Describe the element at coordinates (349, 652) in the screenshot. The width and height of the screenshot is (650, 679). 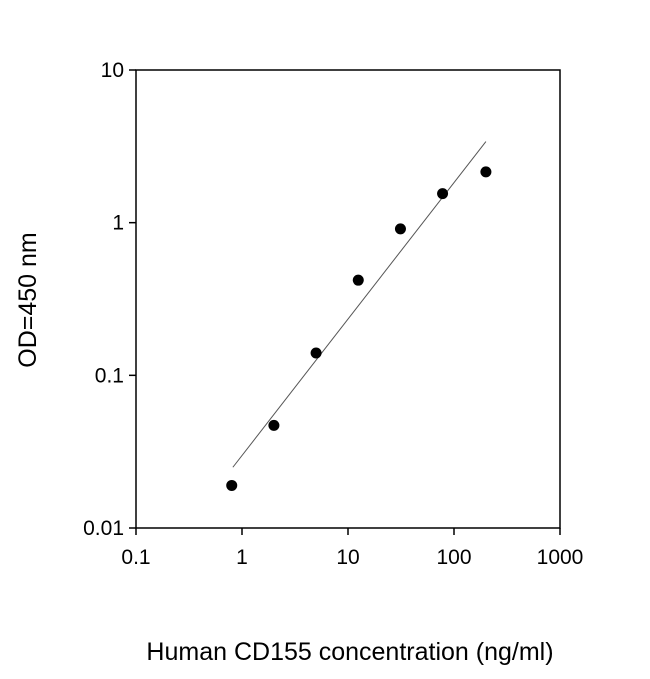
I see `x-axis-title: Human CD155 concentration (ng/ml)` at that location.